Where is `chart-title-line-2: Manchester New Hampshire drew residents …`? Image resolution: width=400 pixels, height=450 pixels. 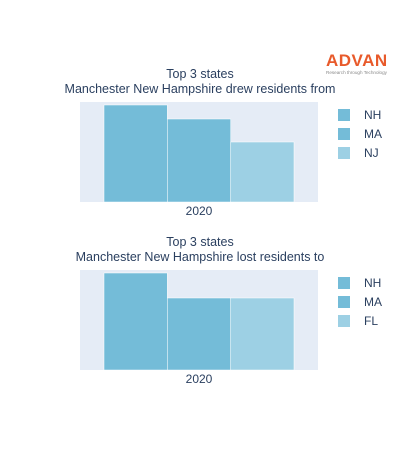 chart-title-line-2: Manchester New Hampshire drew residents … is located at coordinates (200, 89).